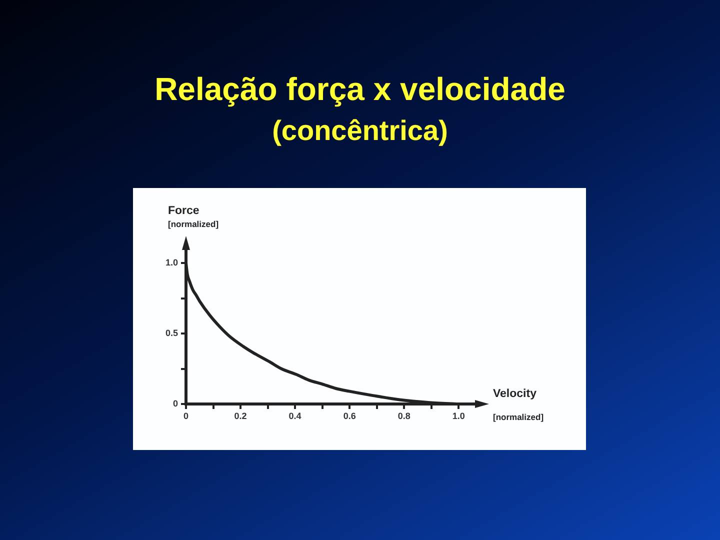 The width and height of the screenshot is (720, 540). Describe the element at coordinates (404, 415) in the screenshot. I see `x-tick-label: 0.8` at that location.